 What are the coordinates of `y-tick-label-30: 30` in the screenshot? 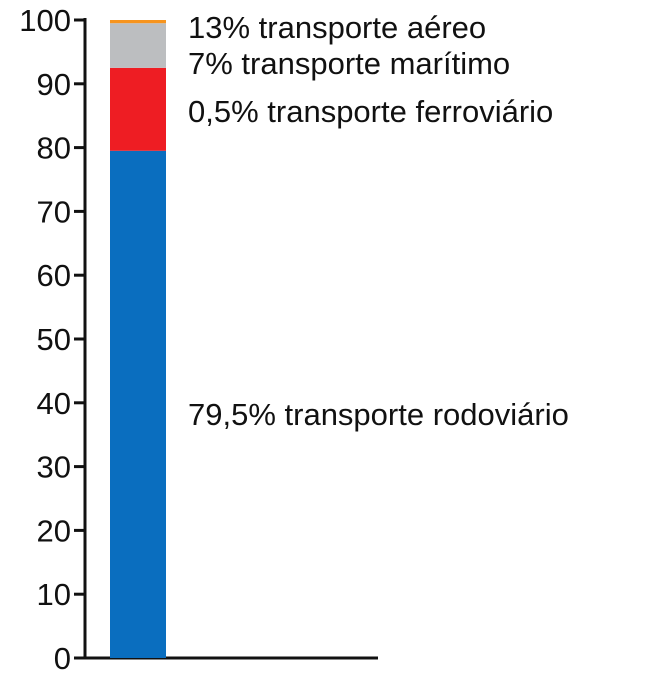 It's located at (54, 467).